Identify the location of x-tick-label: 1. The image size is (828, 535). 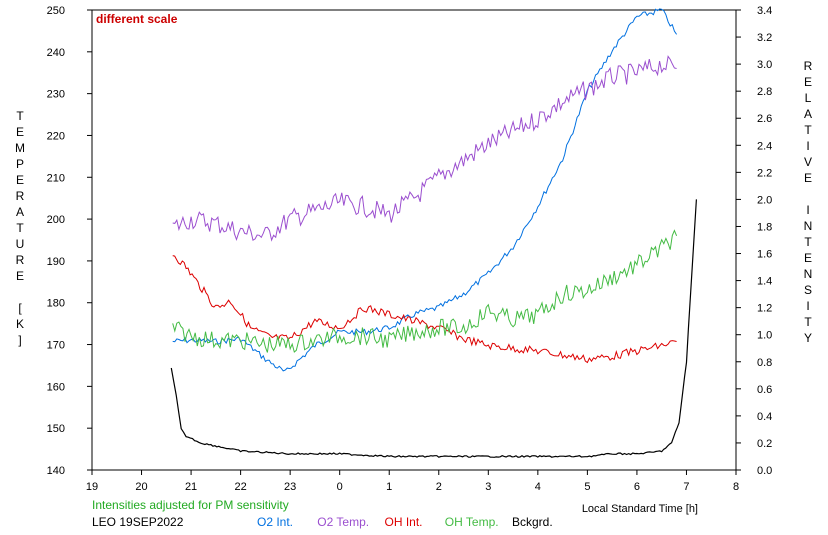
(389, 487).